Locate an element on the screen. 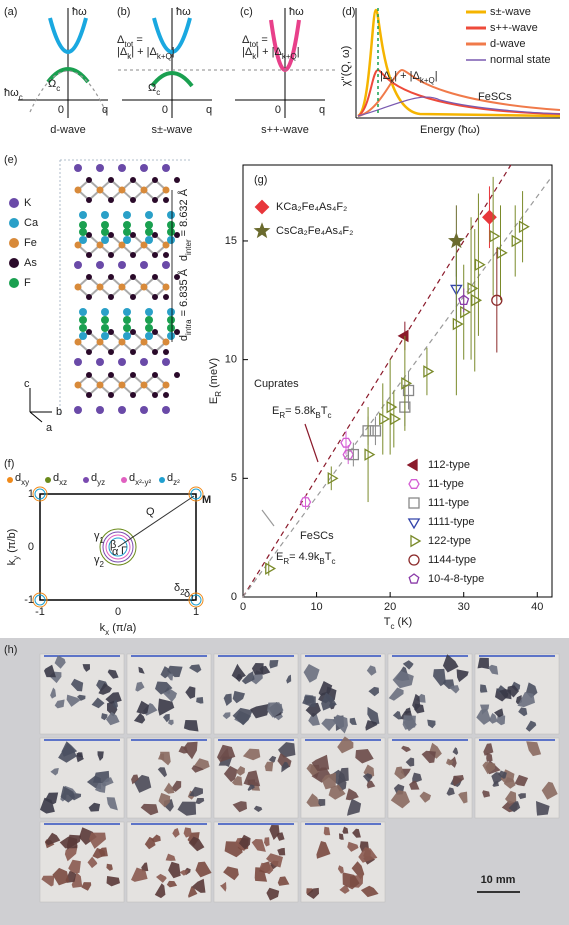  label: δ2 is located at coordinates (179, 589).